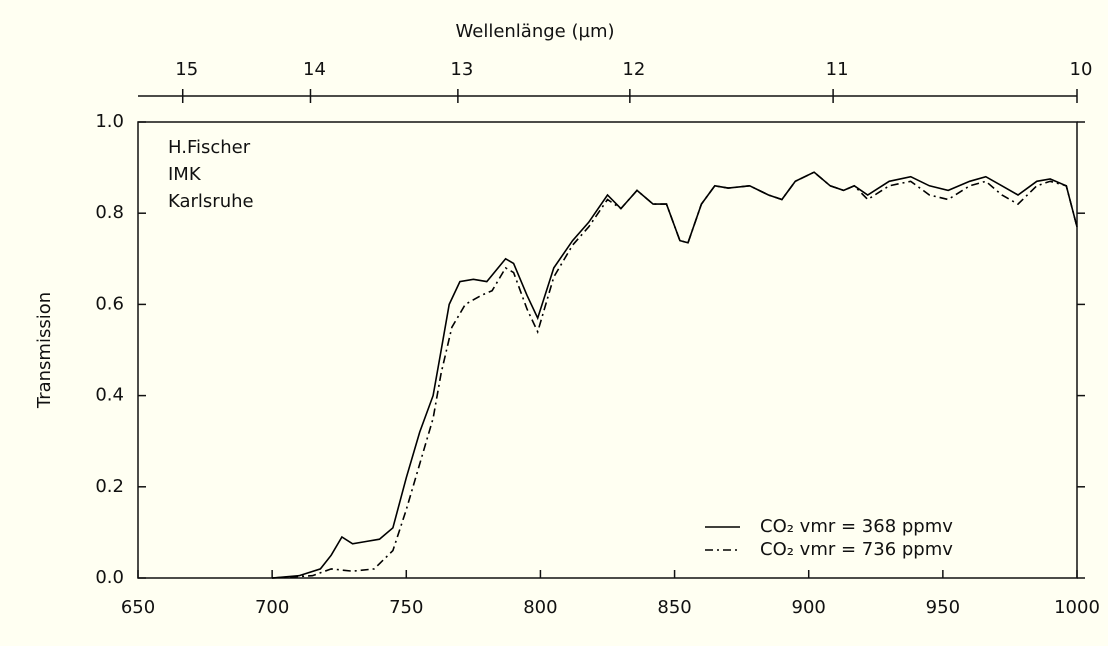  Describe the element at coordinates (109, 303) in the screenshot. I see `y-tick-label: 0.6` at that location.